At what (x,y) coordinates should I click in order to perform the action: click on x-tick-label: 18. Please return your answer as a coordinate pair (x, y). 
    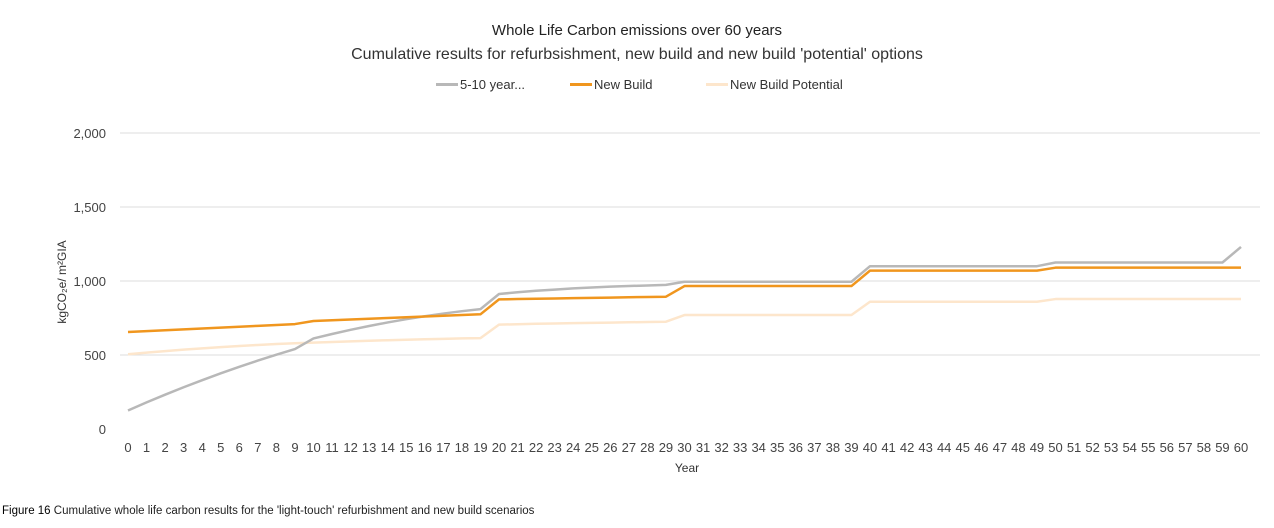
    Looking at the image, I should click on (462, 447).